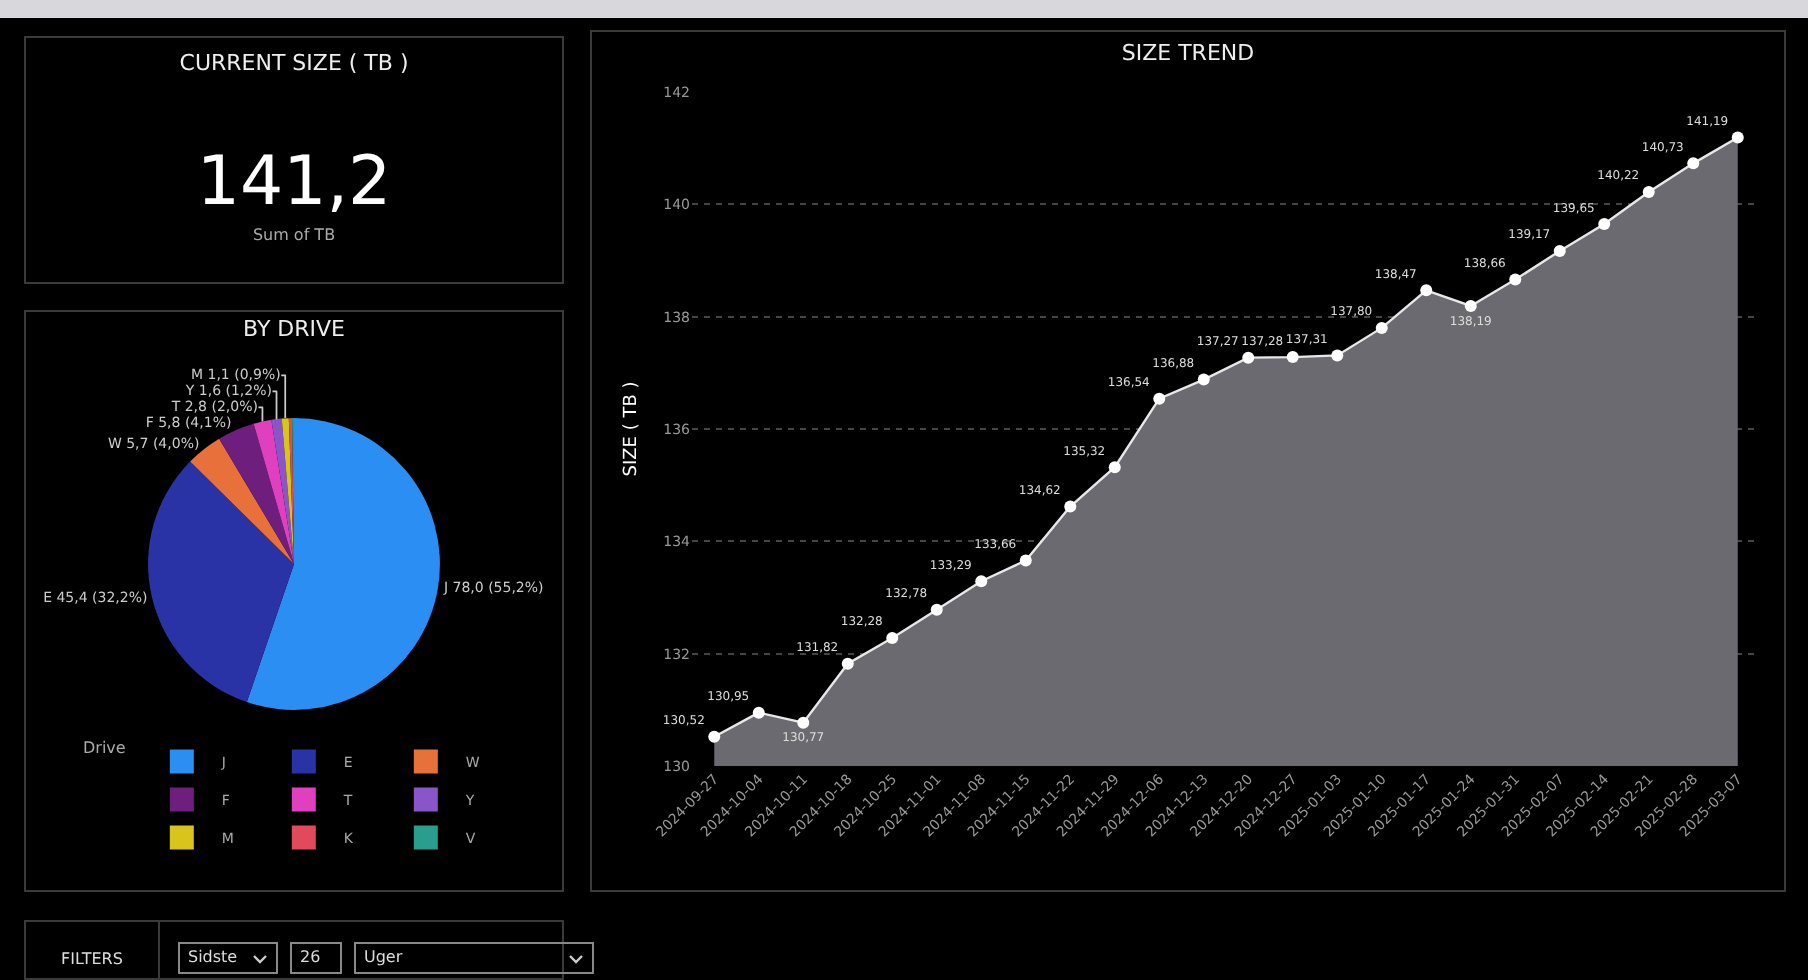 This screenshot has height=980, width=1808. I want to click on text: 141,2, so click(294, 182).